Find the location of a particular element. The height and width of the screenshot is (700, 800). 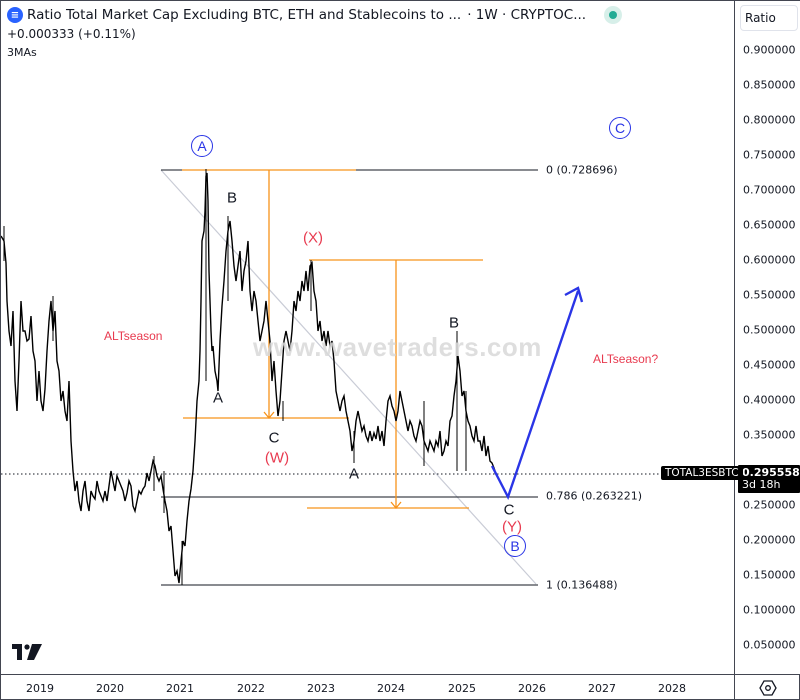

chart-settings-button is located at coordinates (767, 687).